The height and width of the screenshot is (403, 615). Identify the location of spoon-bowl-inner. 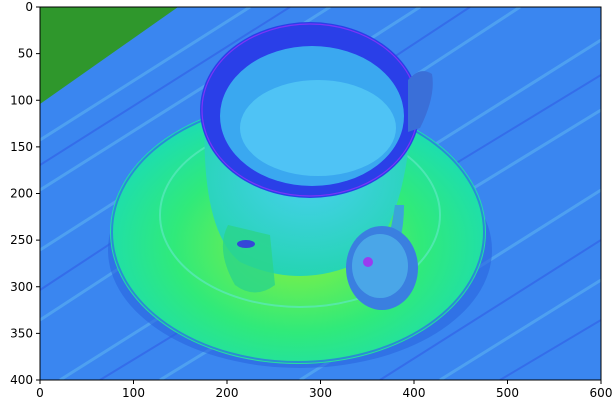
(380, 266).